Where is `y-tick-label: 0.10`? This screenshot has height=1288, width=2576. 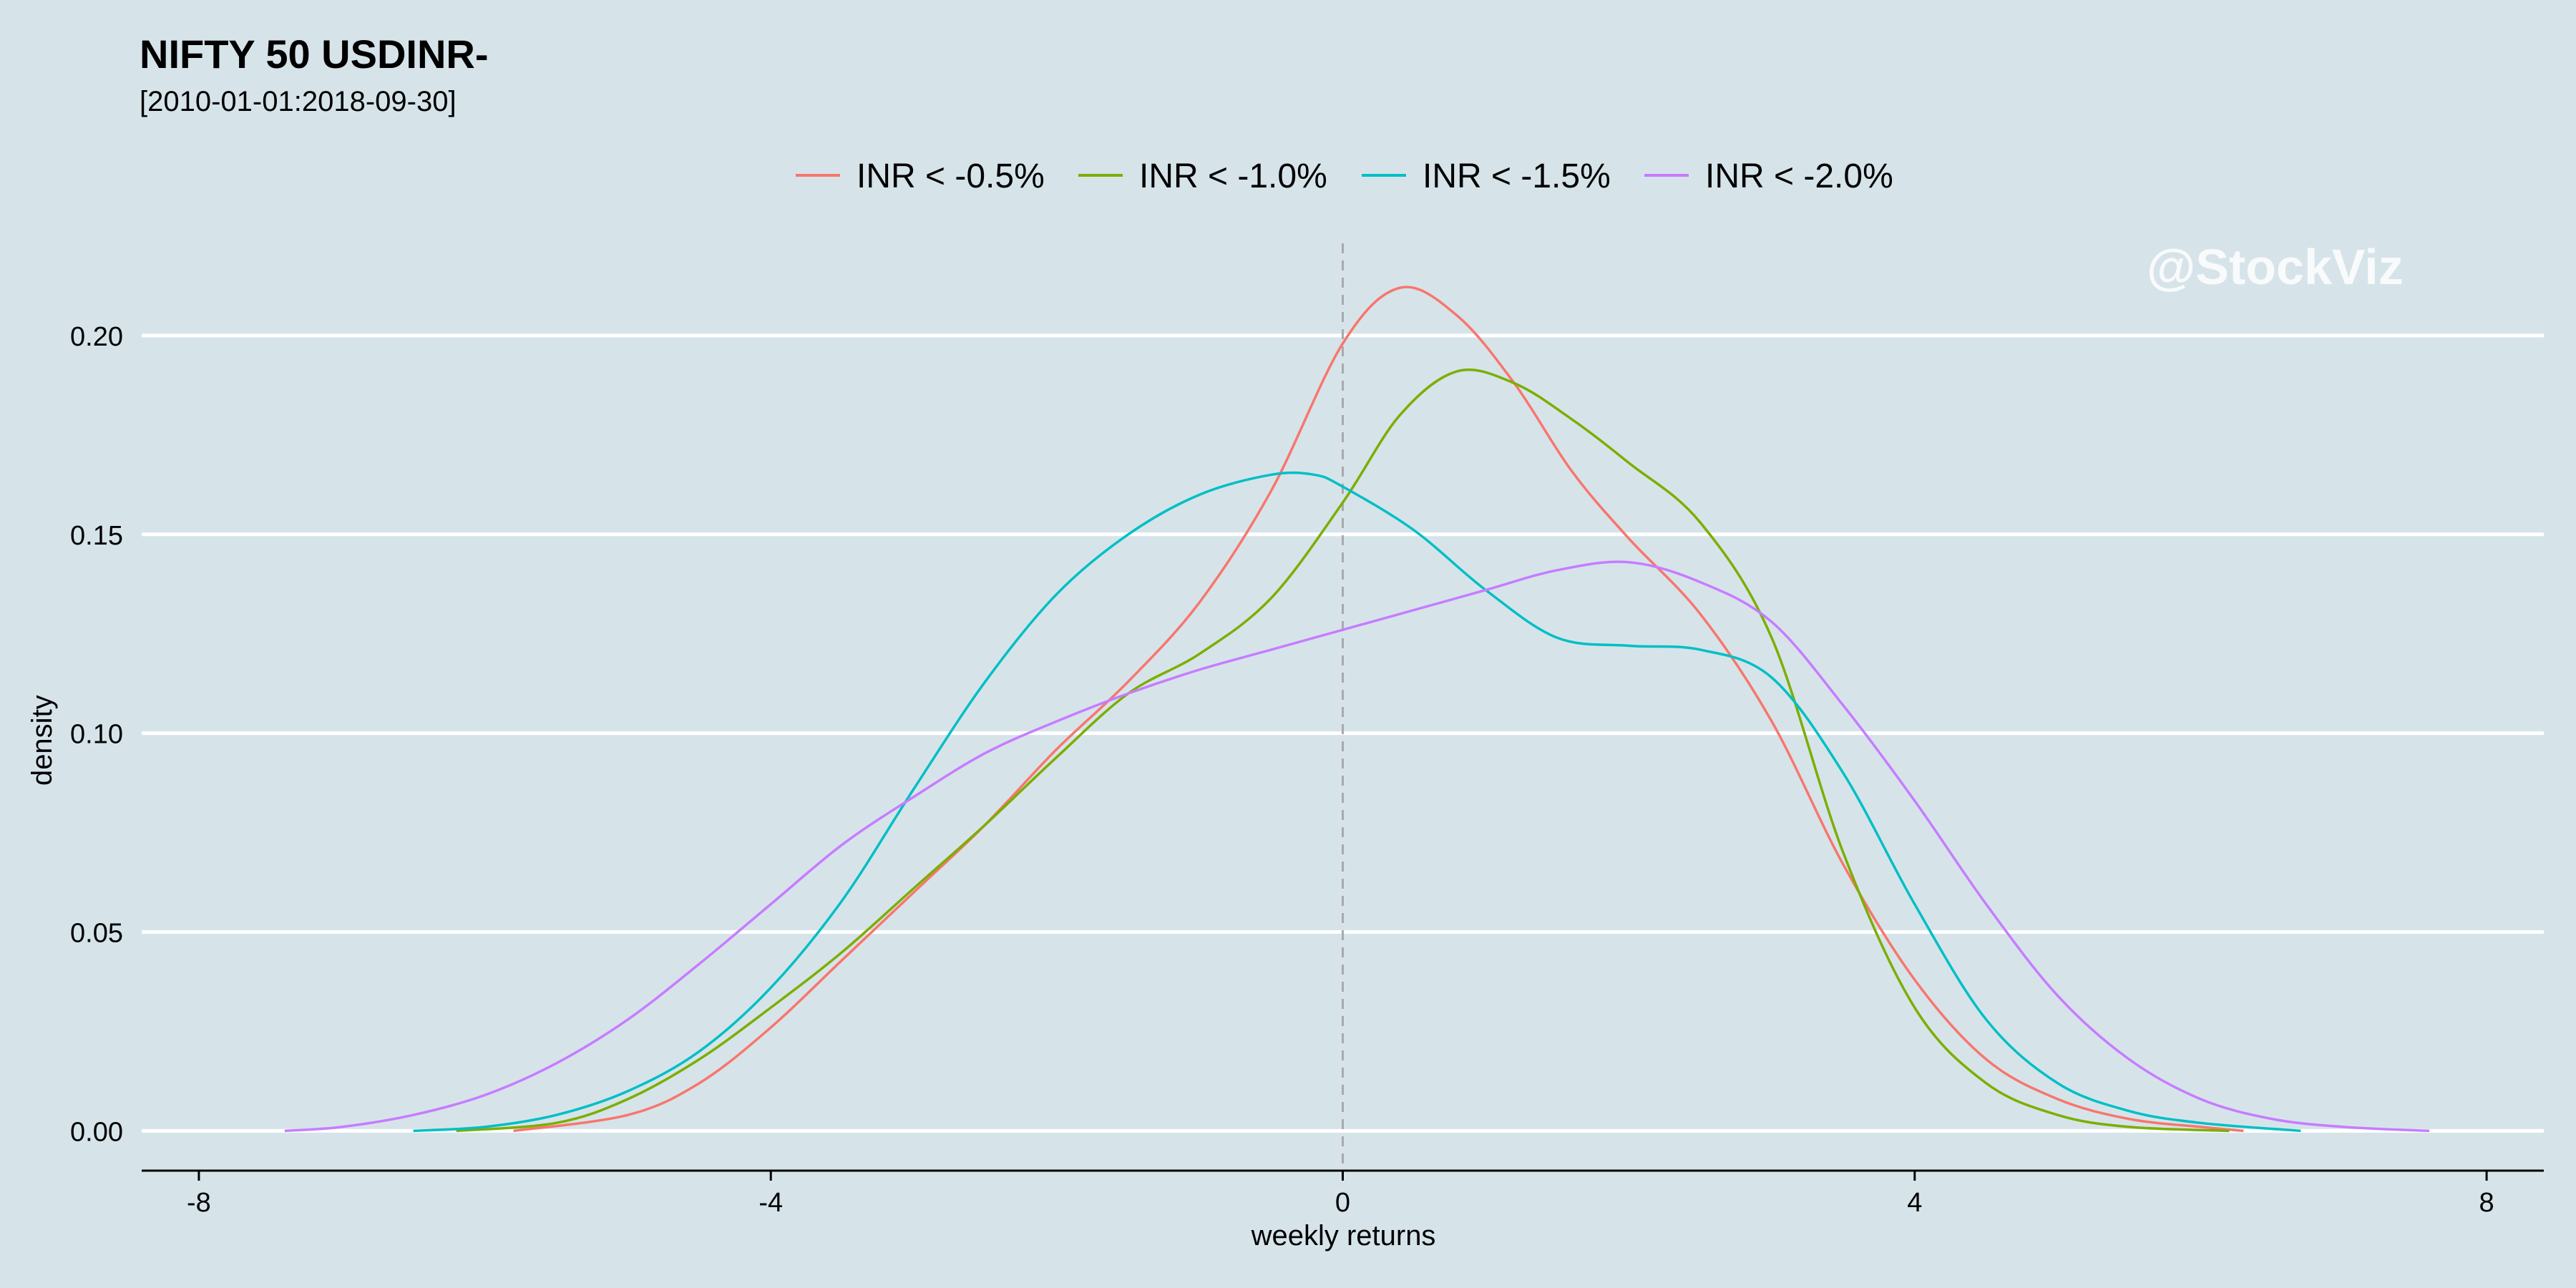 y-tick-label: 0.10 is located at coordinates (96, 735).